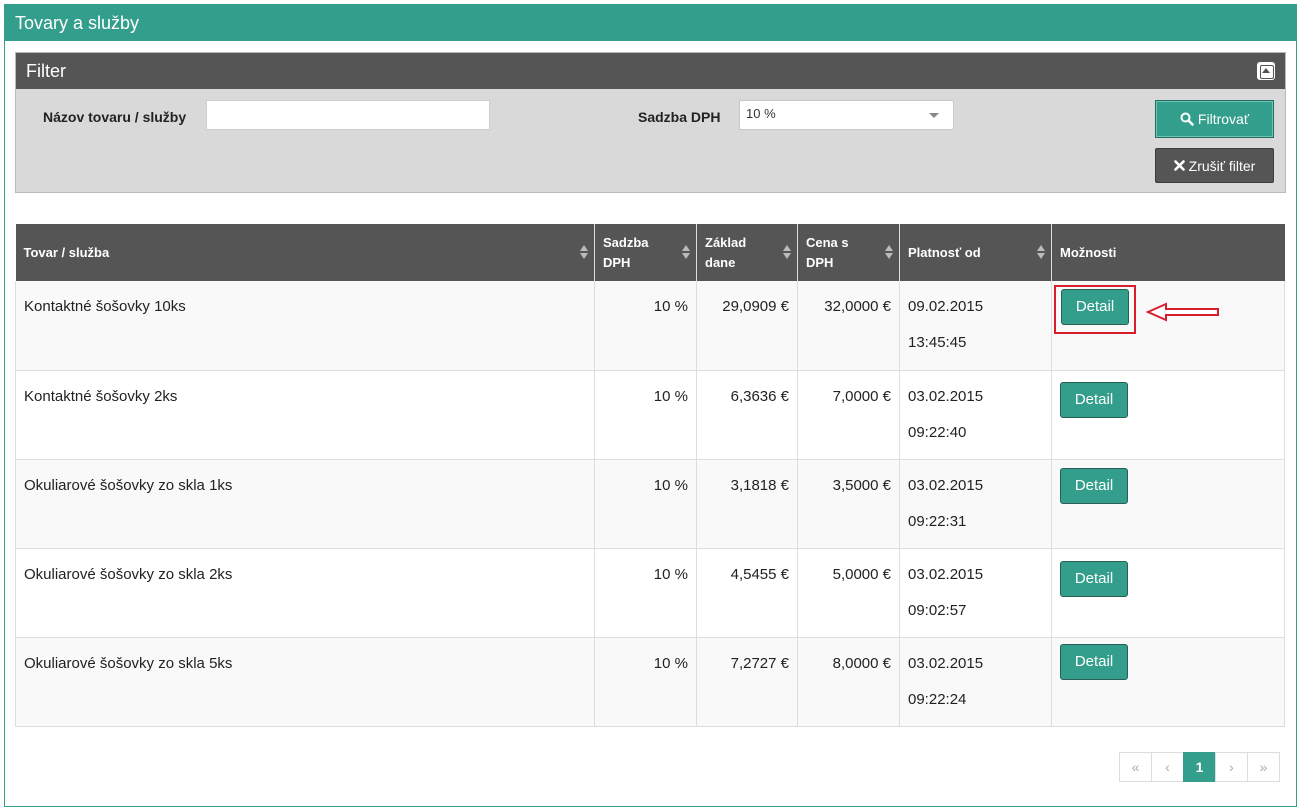 This screenshot has width=1301, height=811. I want to click on valid-time: 09:22:40, so click(937, 432).